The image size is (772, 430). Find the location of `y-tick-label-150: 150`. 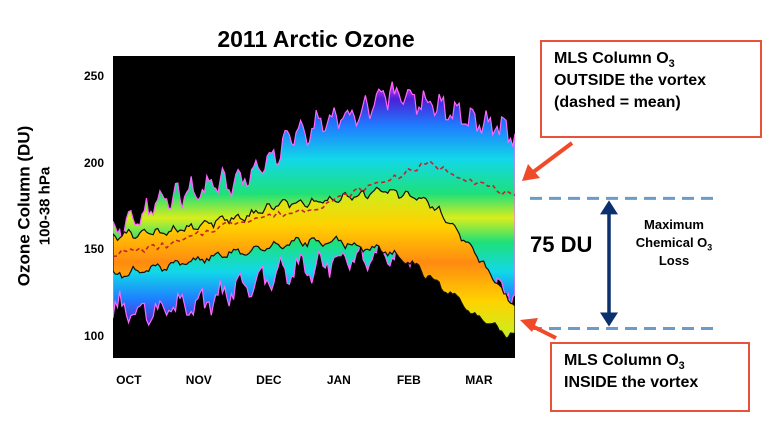

y-tick-label-150: 150 is located at coordinates (93, 249).